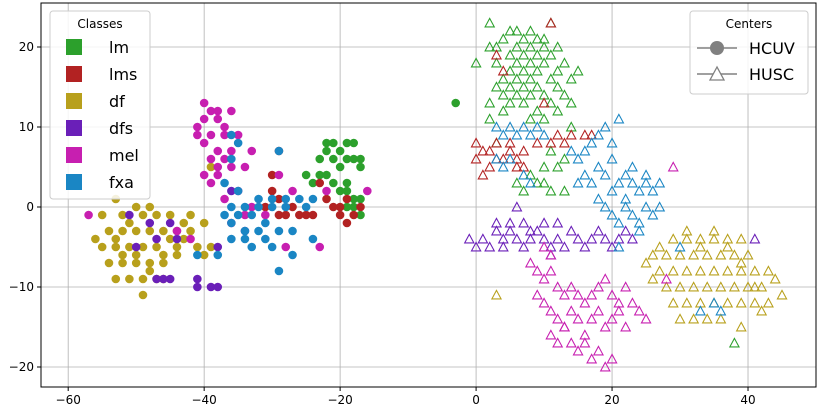 This screenshot has height=412, width=817. What do you see at coordinates (121, 182) in the screenshot?
I see `legend-label-fxa: fxa` at bounding box center [121, 182].